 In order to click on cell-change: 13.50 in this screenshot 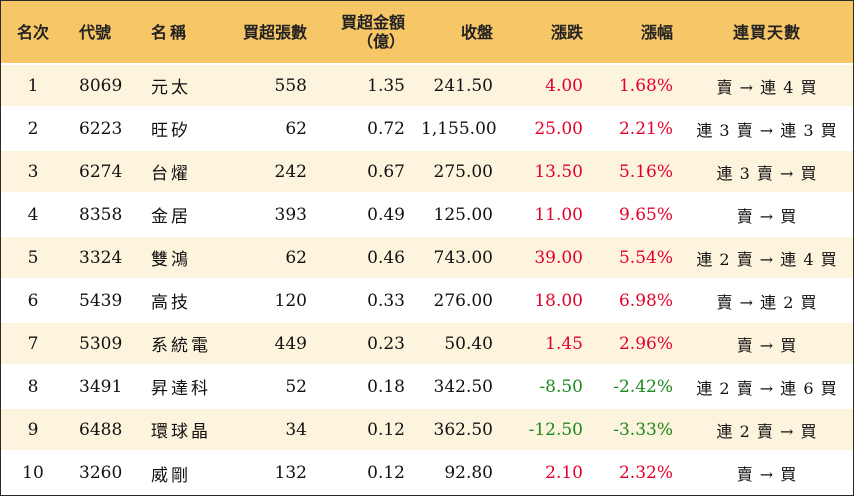, I will do `click(546, 171)`.